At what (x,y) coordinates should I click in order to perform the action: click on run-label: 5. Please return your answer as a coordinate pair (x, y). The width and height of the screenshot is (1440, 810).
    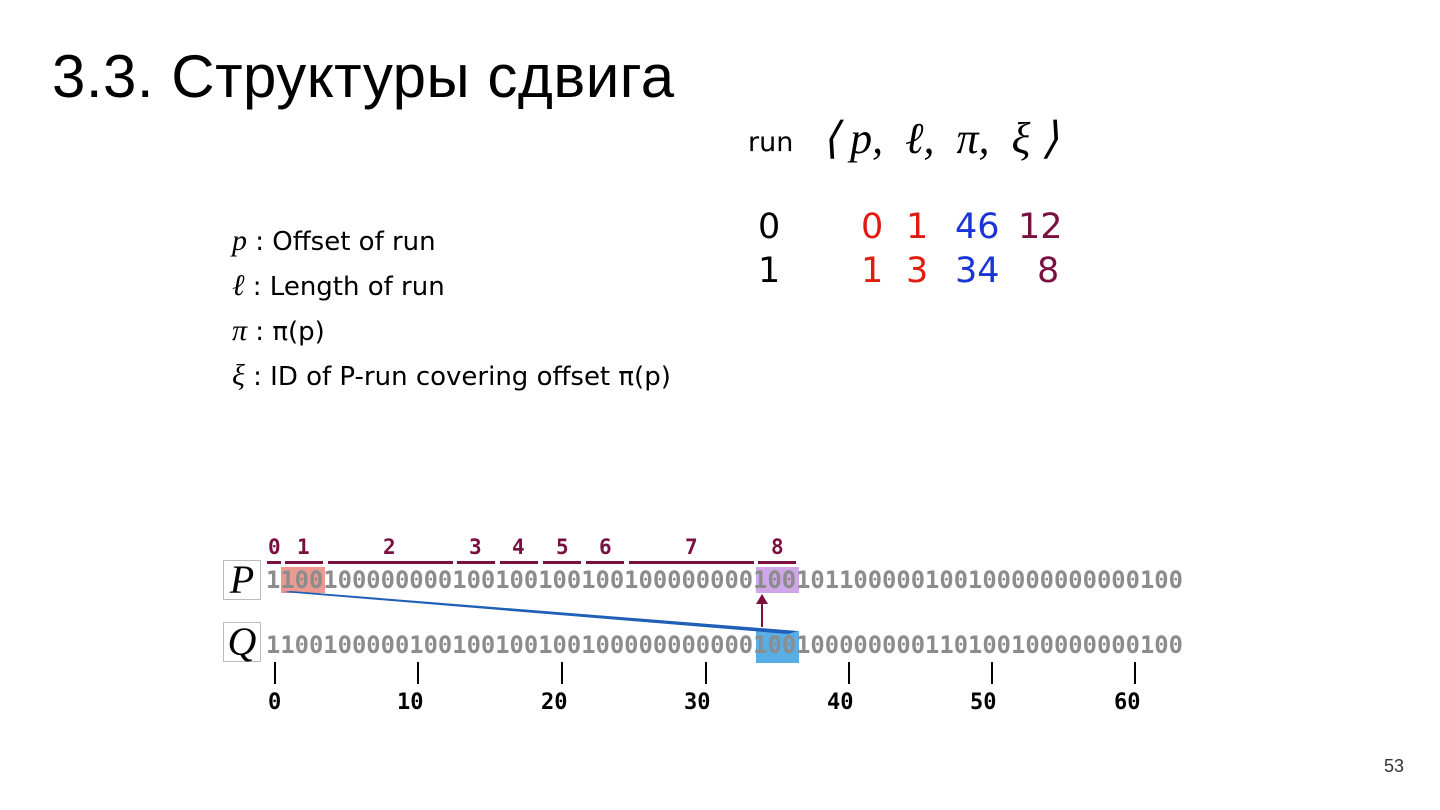
    Looking at the image, I should click on (562, 547).